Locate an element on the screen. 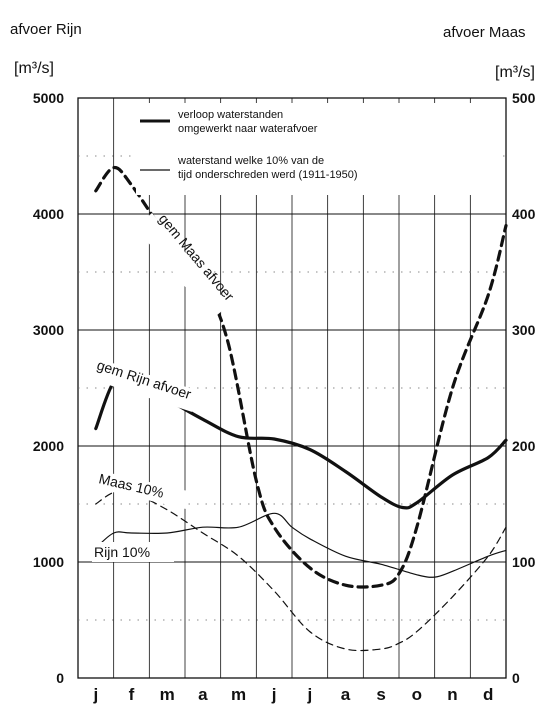  left-tick-label: 1000 is located at coordinates (48, 562).